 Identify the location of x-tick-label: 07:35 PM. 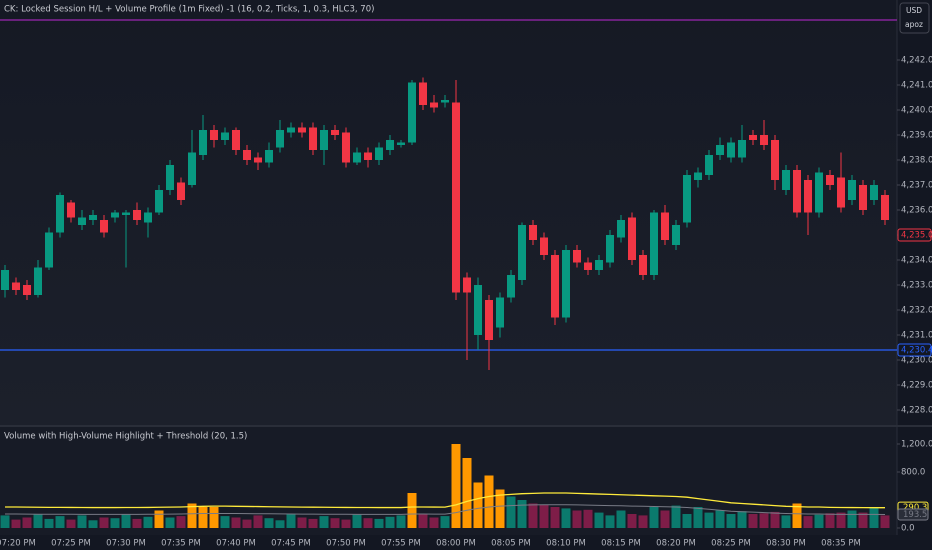
(181, 544).